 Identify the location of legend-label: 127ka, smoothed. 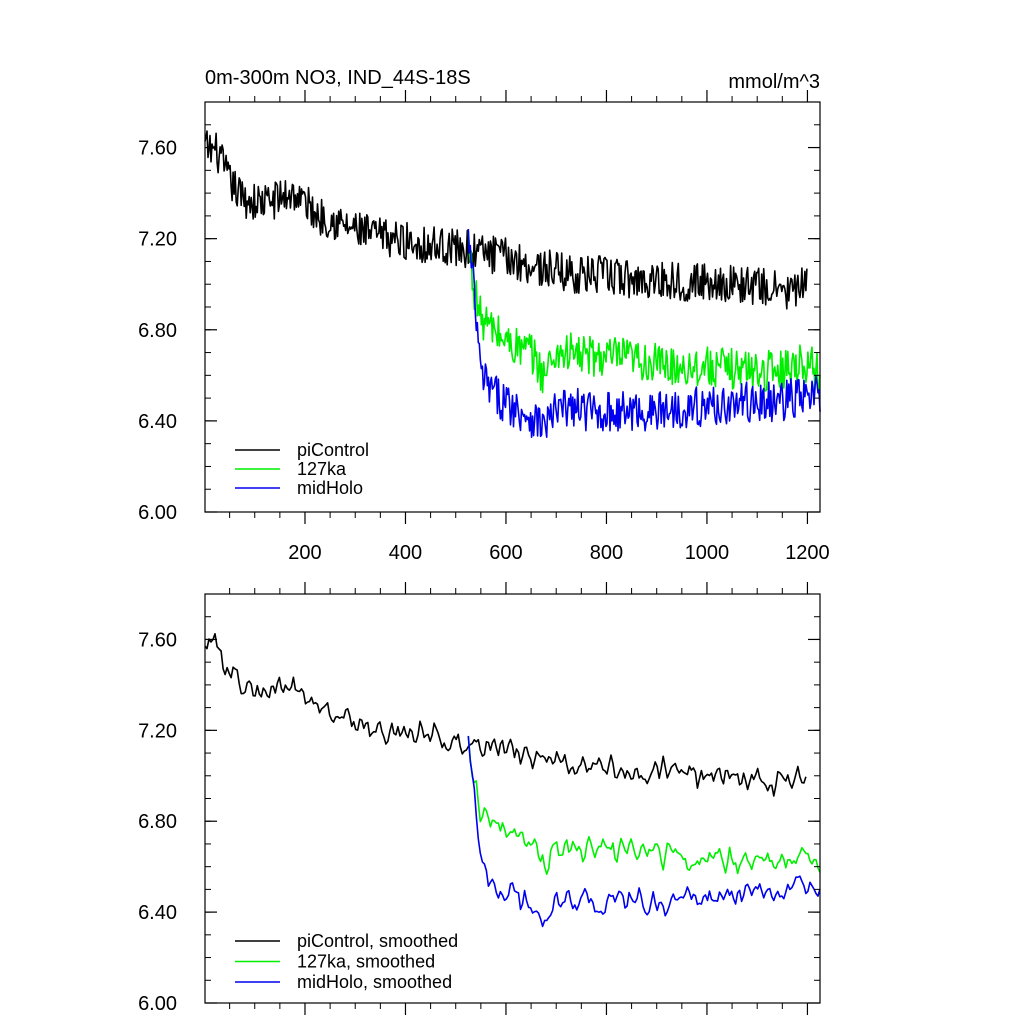
(366, 962).